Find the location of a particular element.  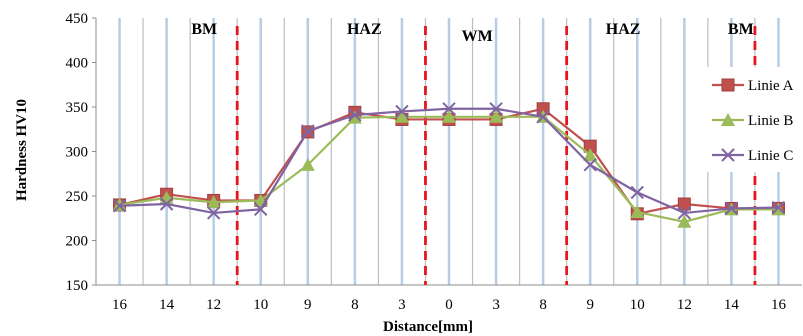

legend: Linie A Linie B Linie C is located at coordinates (754, 119).